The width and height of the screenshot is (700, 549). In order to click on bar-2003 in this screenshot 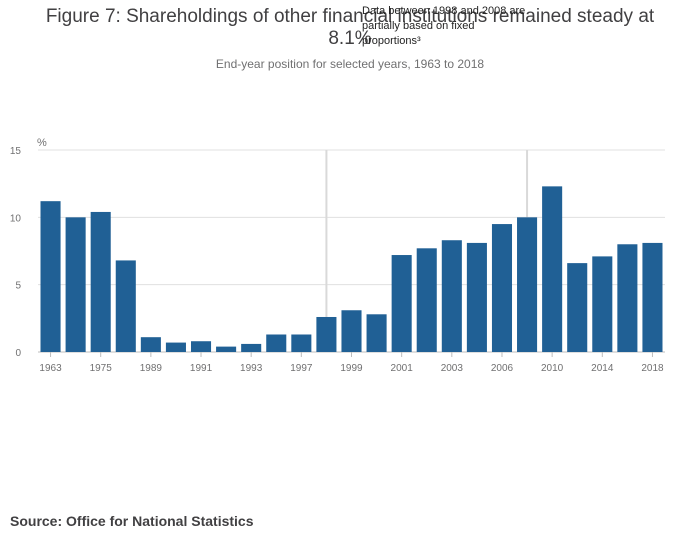, I will do `click(451, 296)`.